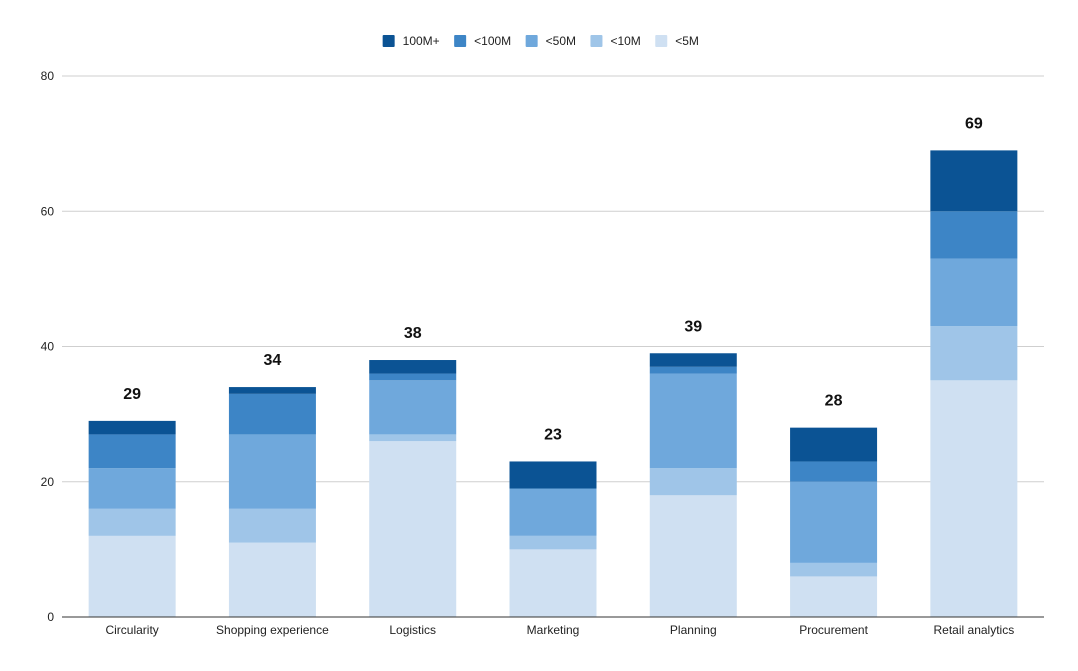 The width and height of the screenshot is (1078, 671). What do you see at coordinates (553, 434) in the screenshot?
I see `bar-total-label: 23` at bounding box center [553, 434].